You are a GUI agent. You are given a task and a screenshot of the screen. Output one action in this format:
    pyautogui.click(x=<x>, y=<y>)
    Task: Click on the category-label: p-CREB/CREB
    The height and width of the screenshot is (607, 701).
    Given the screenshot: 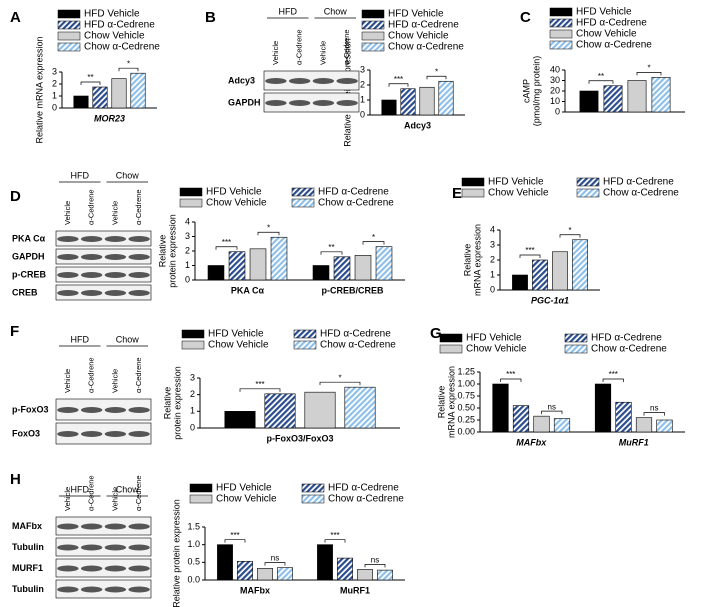 What is the action you would take?
    pyautogui.click(x=353, y=290)
    